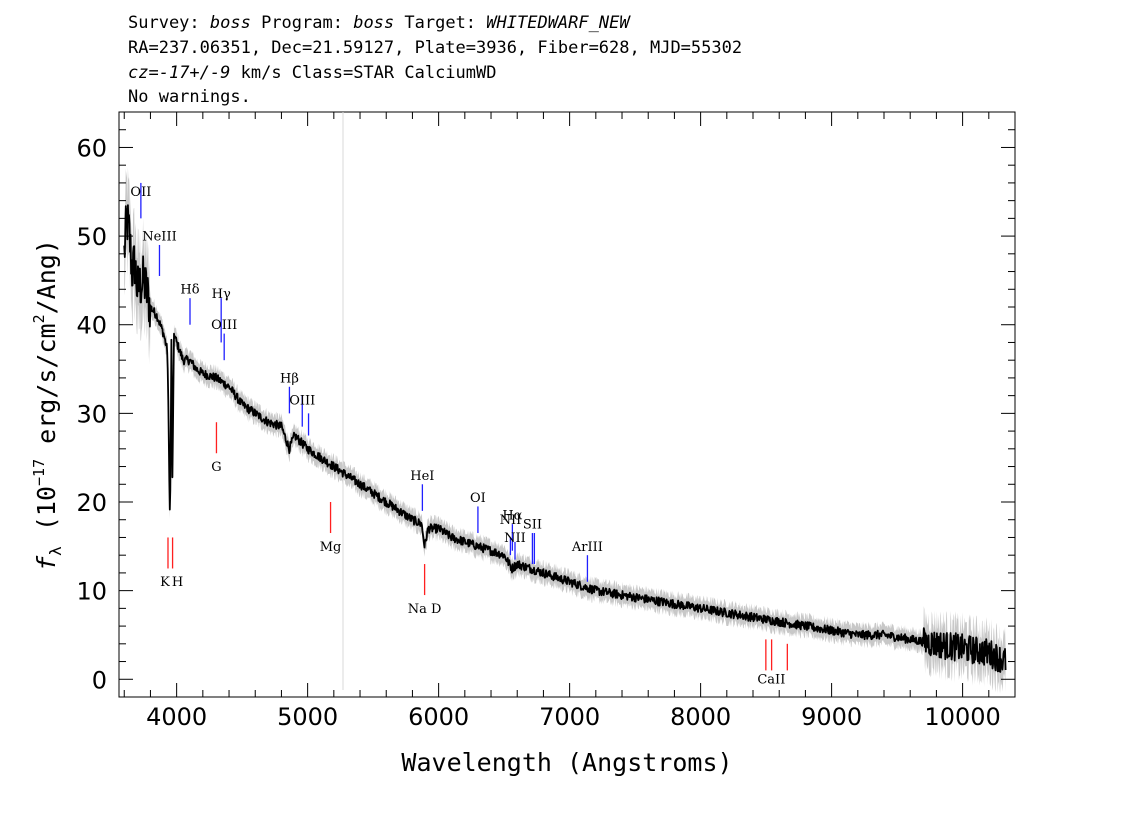  Describe the element at coordinates (230, 23) in the screenshot. I see `header-survey-value: boss` at that location.